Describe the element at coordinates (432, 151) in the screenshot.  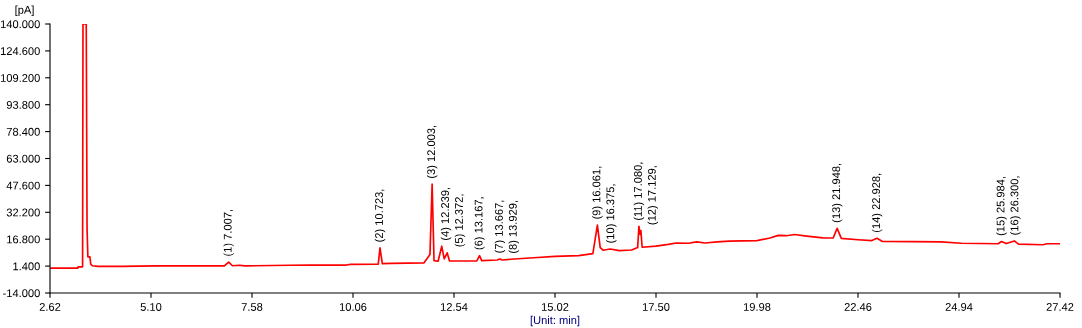
I see `annotation: (3) 12.003,` at that location.